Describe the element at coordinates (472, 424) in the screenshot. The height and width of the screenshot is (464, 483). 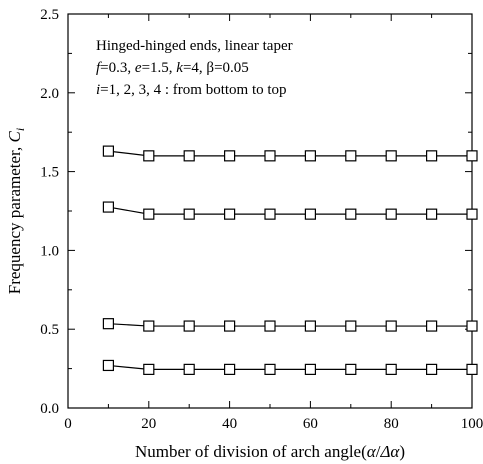
I see `x-tick-label: 100` at that location.